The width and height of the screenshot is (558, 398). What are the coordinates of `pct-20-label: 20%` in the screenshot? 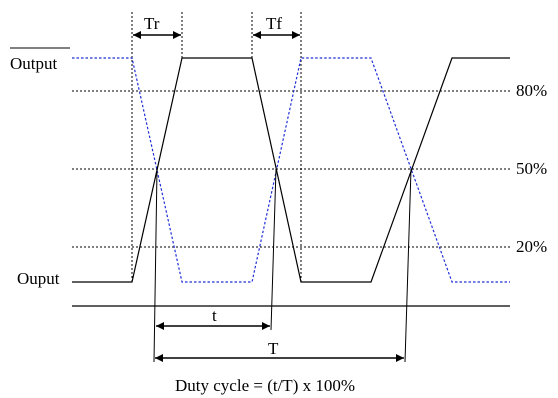 It's located at (531, 246).